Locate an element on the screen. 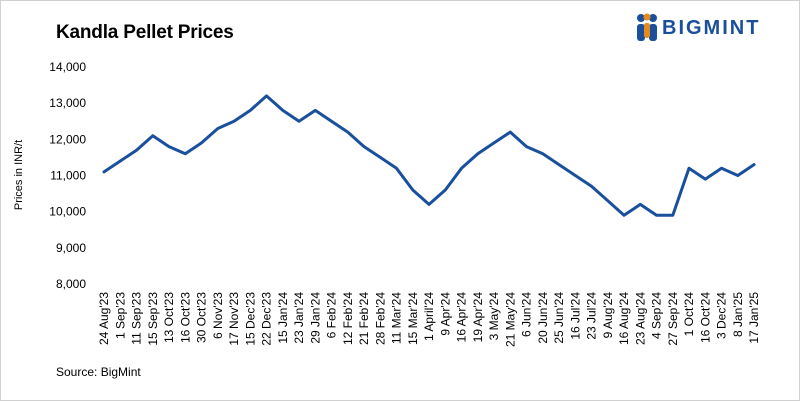  x-tick-label: 23 Jan'24 is located at coordinates (299, 318).